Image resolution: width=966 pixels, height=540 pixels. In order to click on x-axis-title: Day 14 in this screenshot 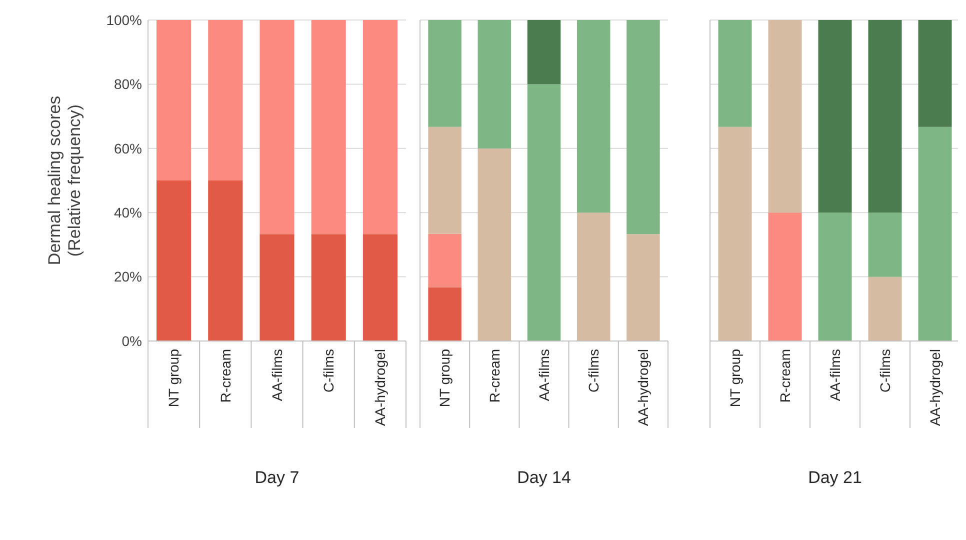, I will do `click(544, 477)`.